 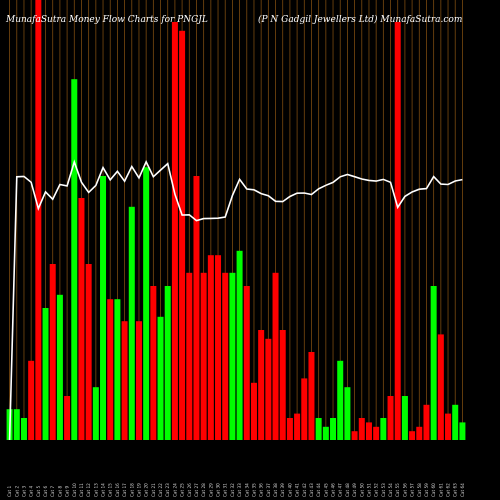 What do you see at coordinates (160, 490) in the screenshot?
I see `x-tick-label: Cat 22` at bounding box center [160, 490].